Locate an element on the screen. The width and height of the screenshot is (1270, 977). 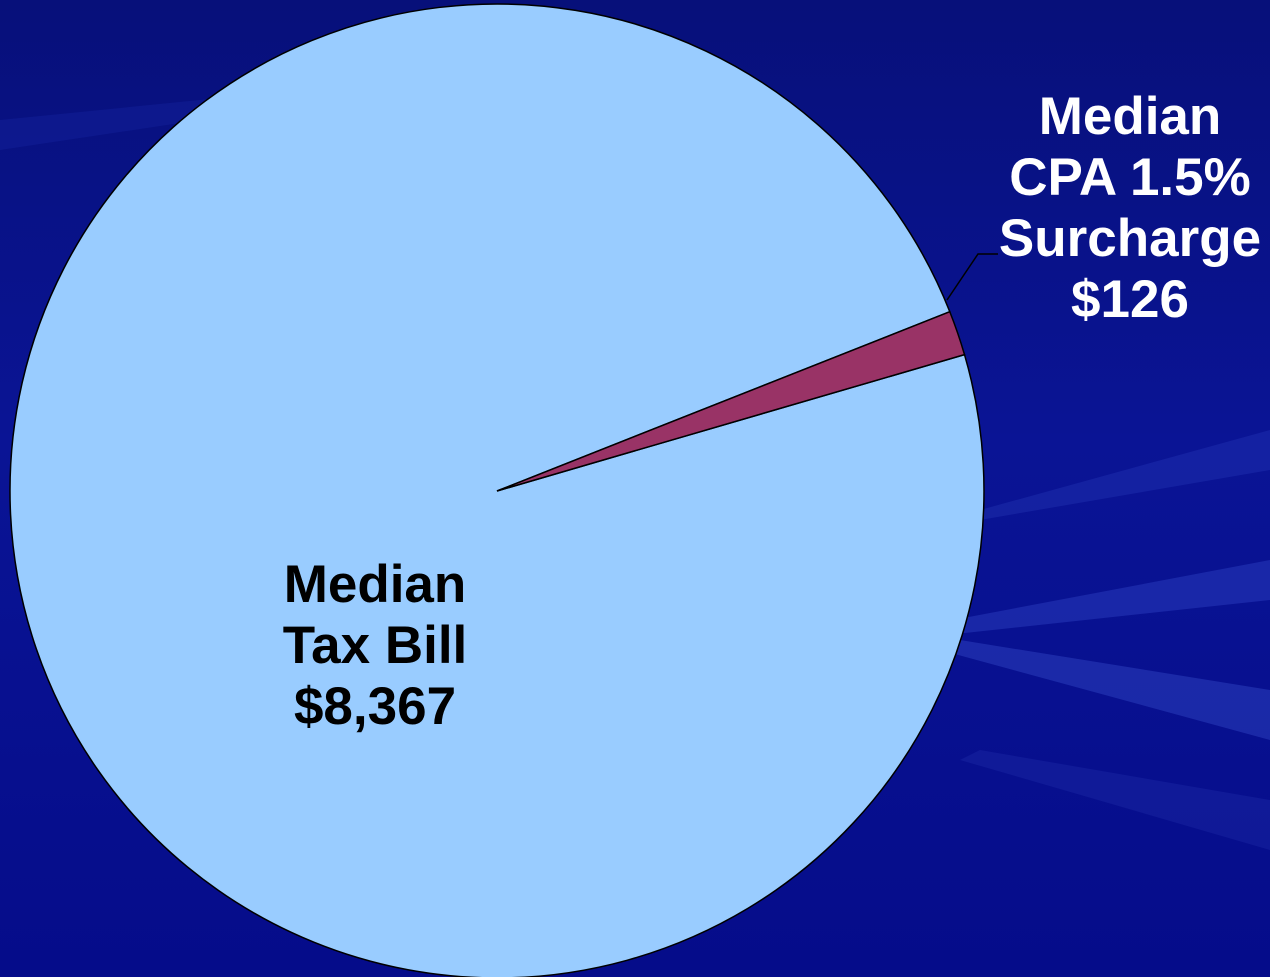
cpa-label-line-4: $126 is located at coordinates (1130, 299).